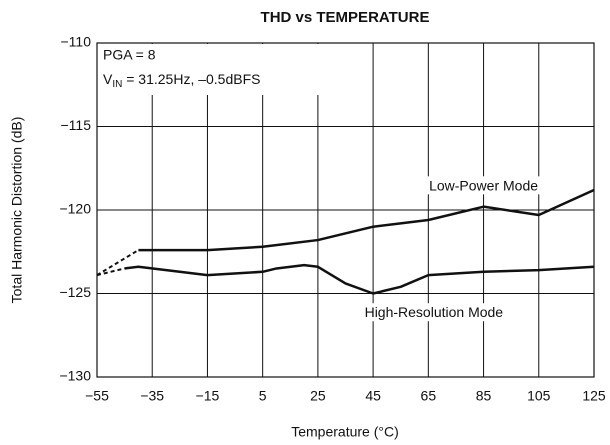 Image resolution: width=610 pixels, height=445 pixels. I want to click on x-tick-label: −15, so click(208, 396).